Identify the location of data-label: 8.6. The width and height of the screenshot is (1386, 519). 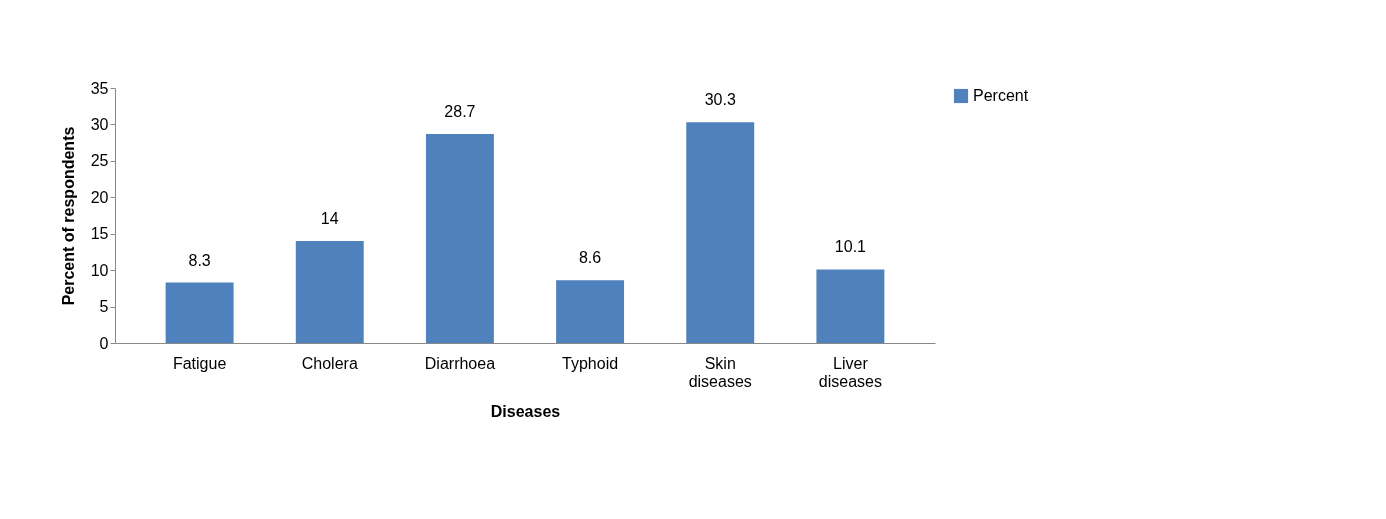
(590, 258).